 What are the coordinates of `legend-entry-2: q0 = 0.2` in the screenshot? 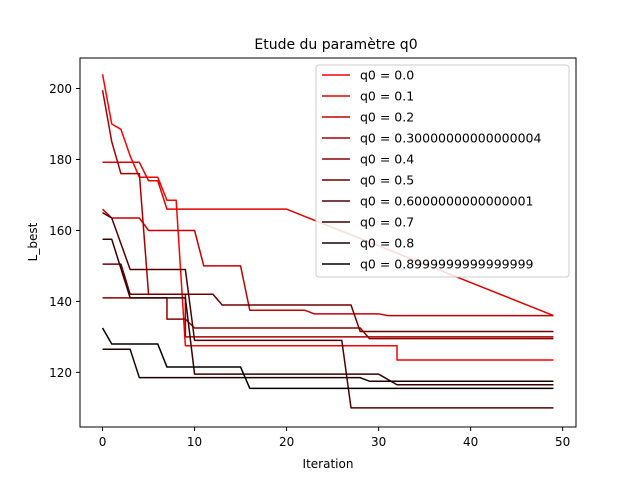 It's located at (387, 117).